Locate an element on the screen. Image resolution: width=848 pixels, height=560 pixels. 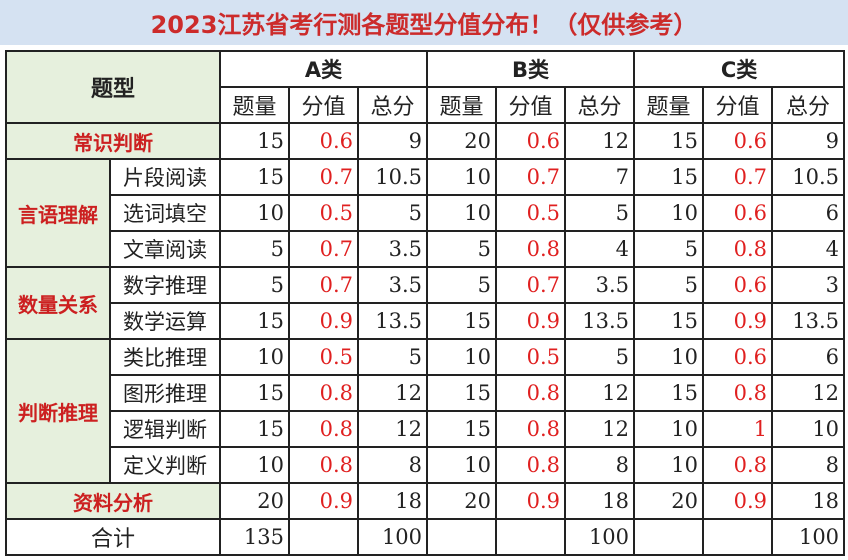
table-row: 数学运算 15 0.9 13.5 15 0.9 13.5 15 0.9 13.5 is located at coordinates (426, 321).